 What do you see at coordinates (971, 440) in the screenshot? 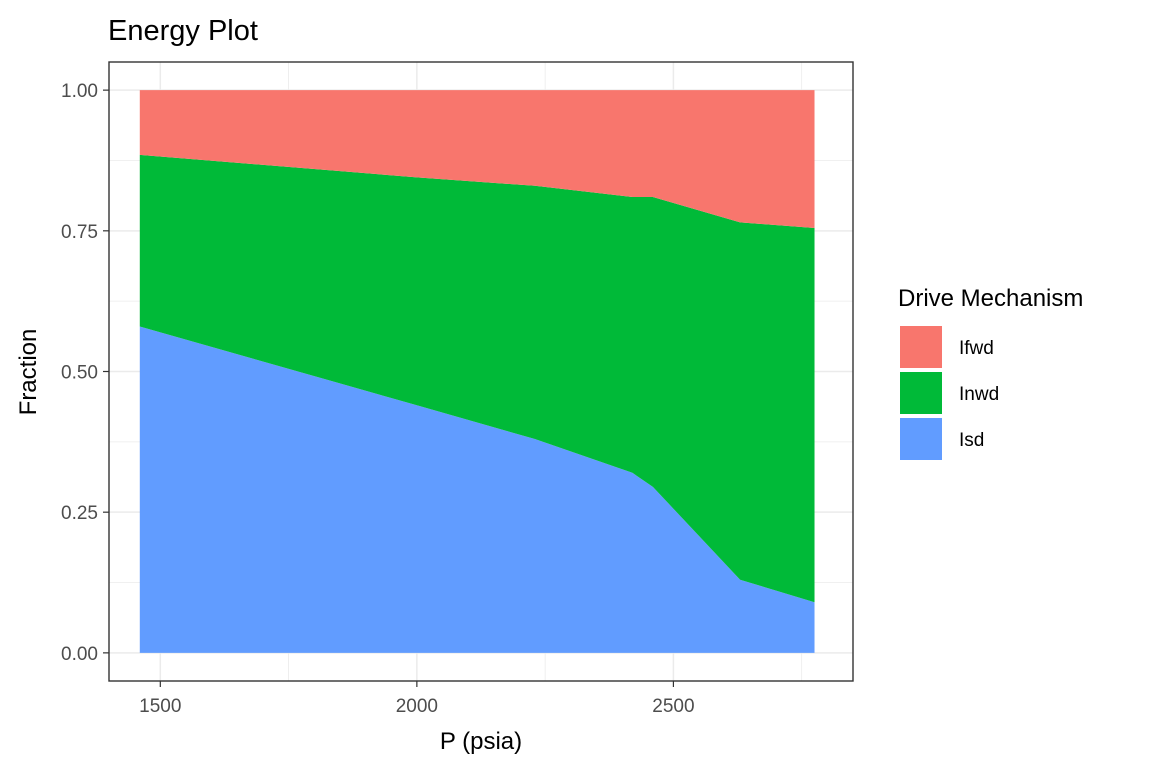
I see `legend-label-isd: Isd` at bounding box center [971, 440].